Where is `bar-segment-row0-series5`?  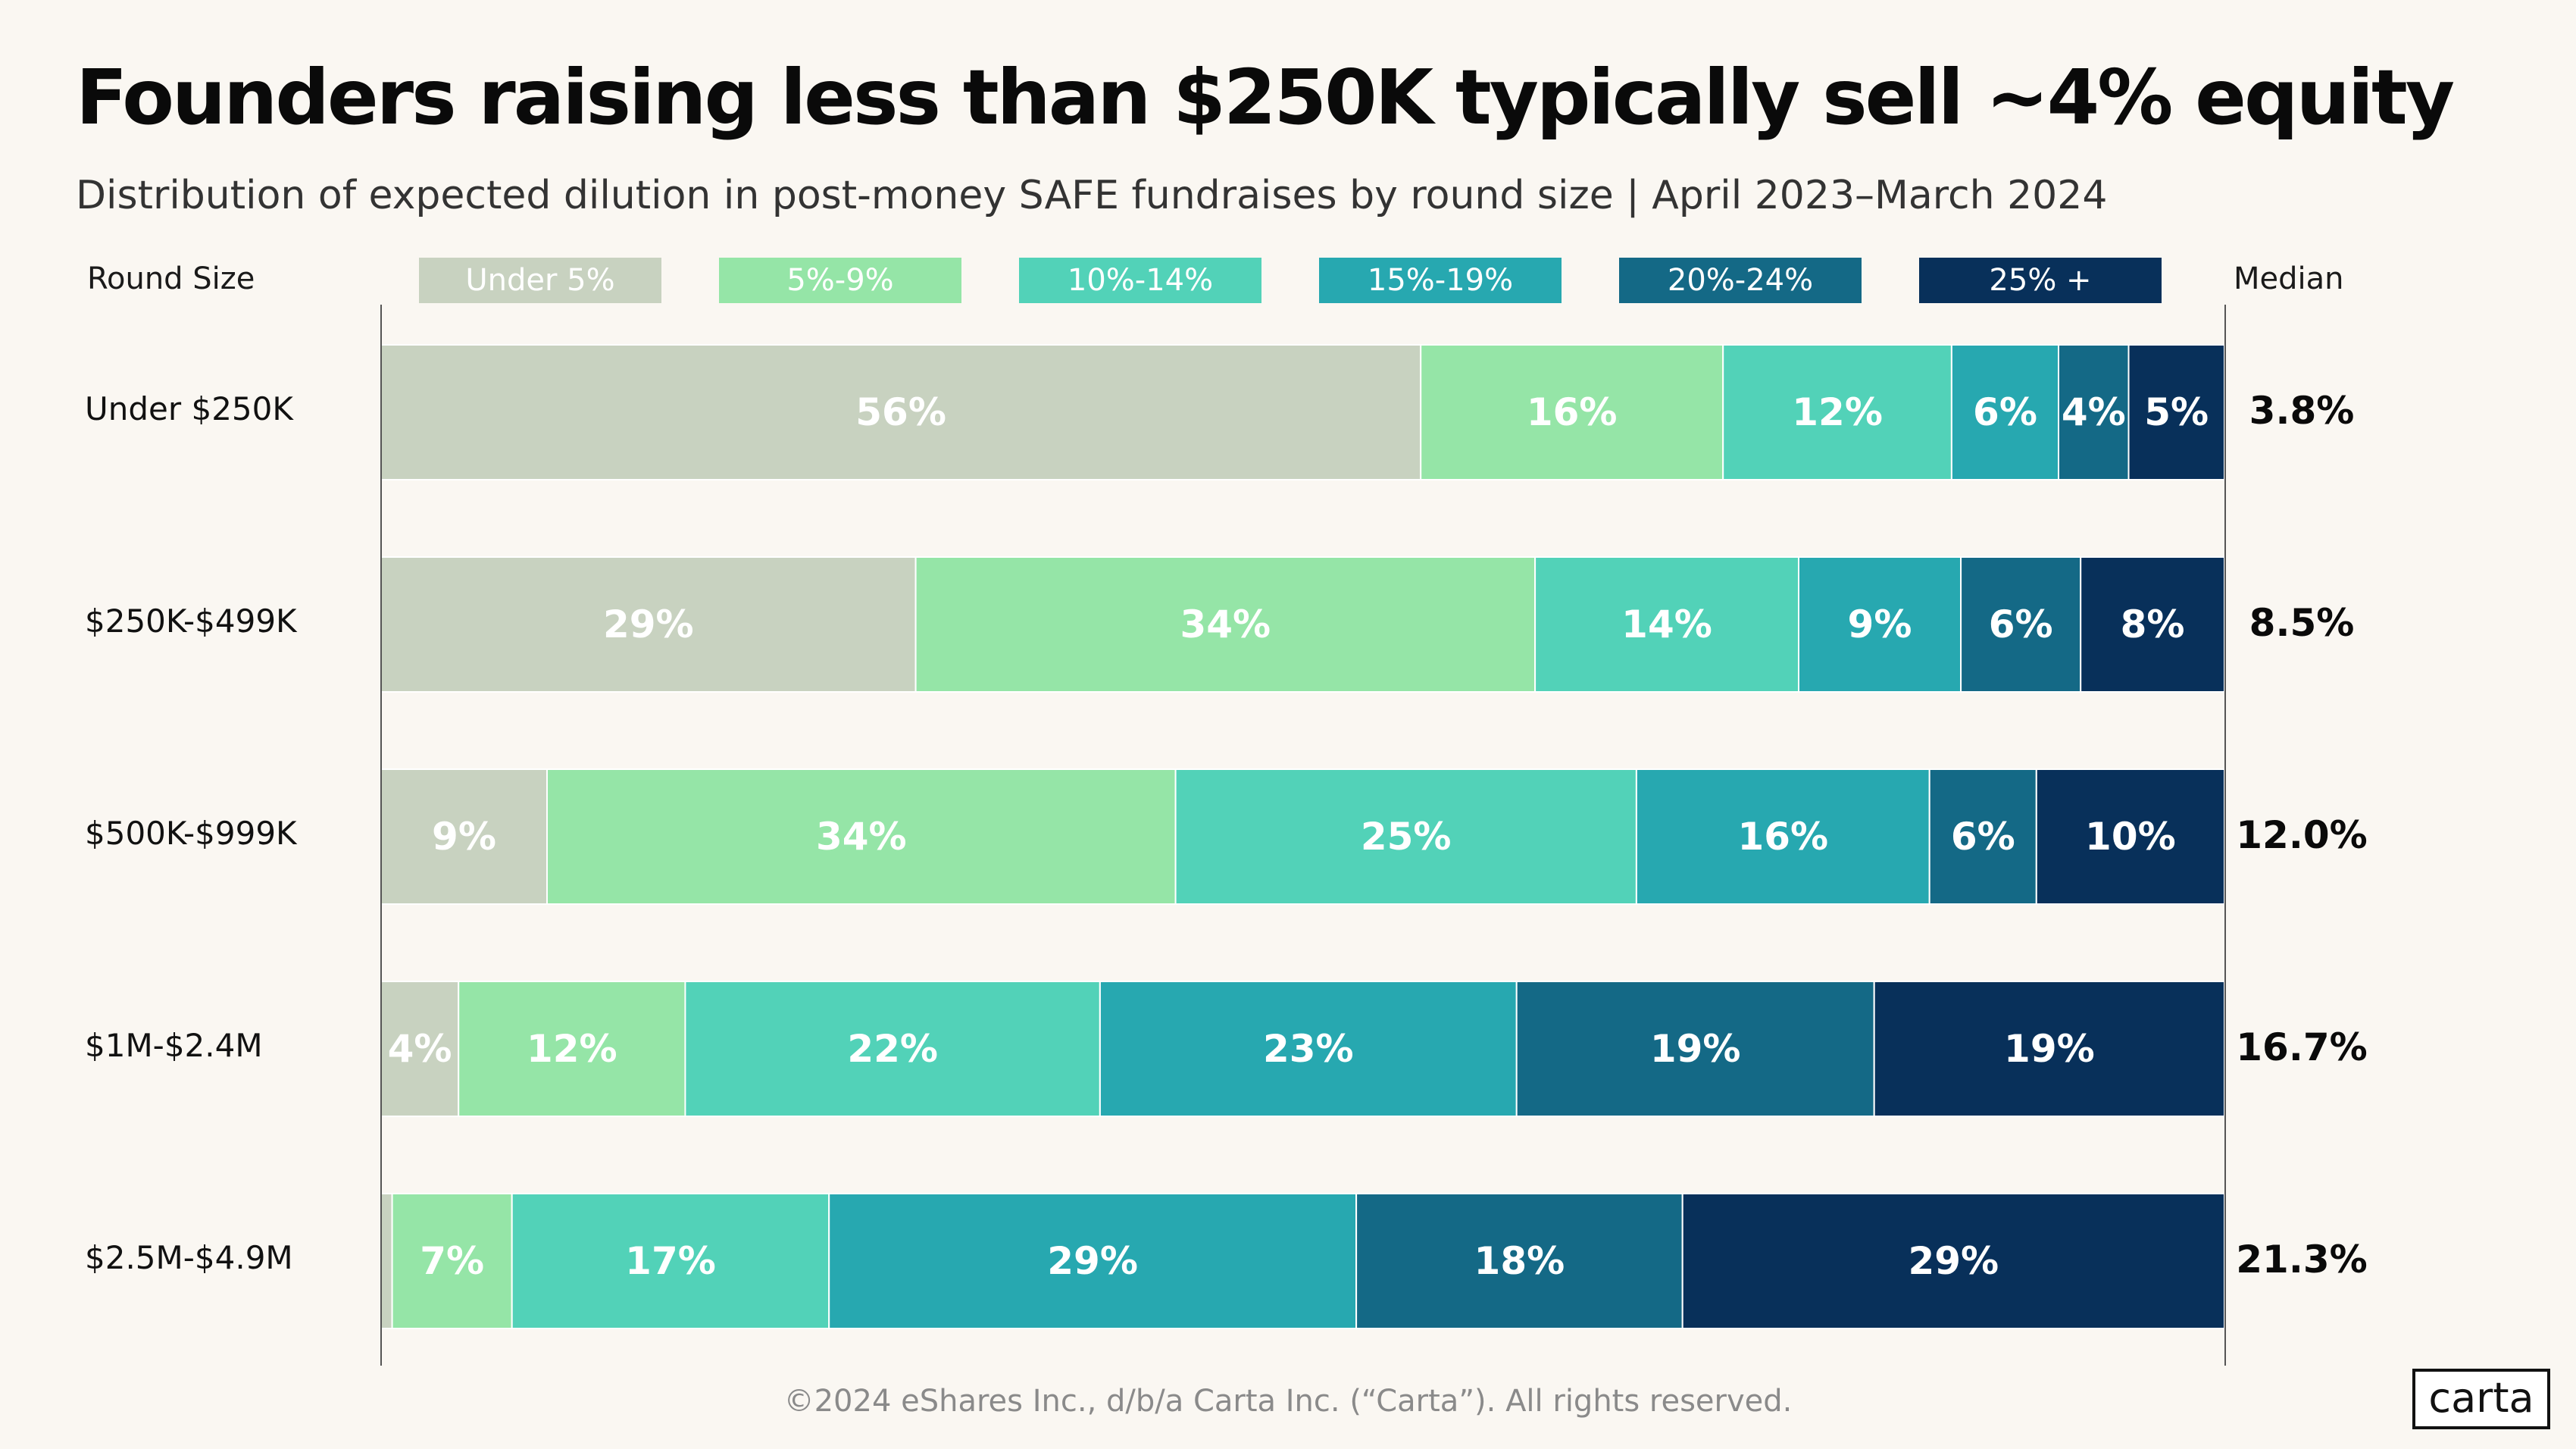 bar-segment-row0-series5 is located at coordinates (2176, 412).